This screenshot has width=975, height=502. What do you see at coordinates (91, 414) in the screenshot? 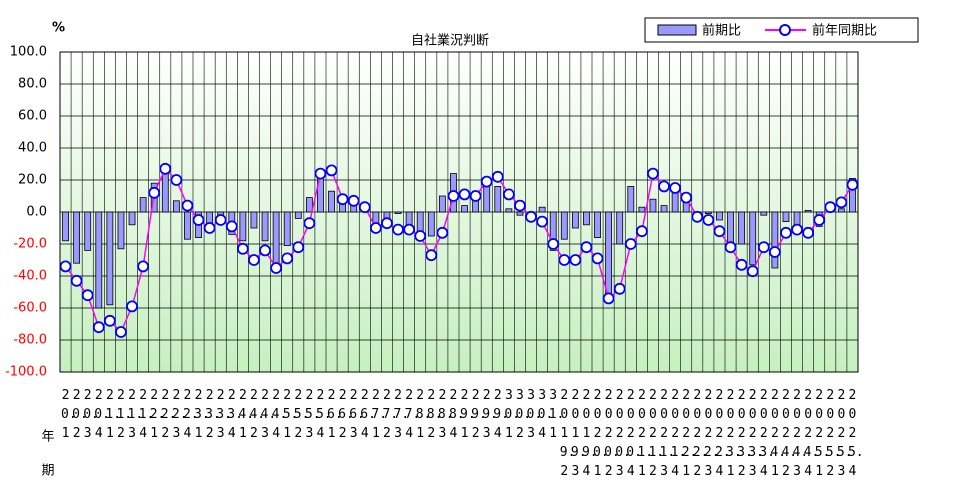
I see `x-tick-label: 20.3` at bounding box center [91, 414].